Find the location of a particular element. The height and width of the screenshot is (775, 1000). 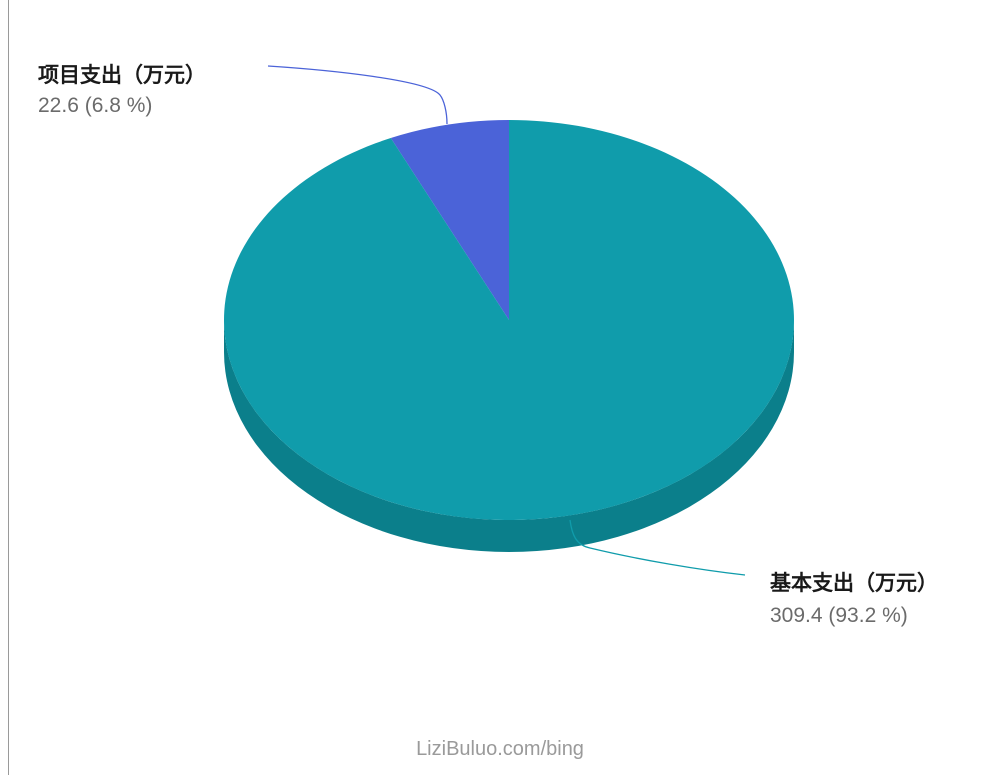

slice-1-label-value: 309.4 (93.2 %) is located at coordinates (839, 615).